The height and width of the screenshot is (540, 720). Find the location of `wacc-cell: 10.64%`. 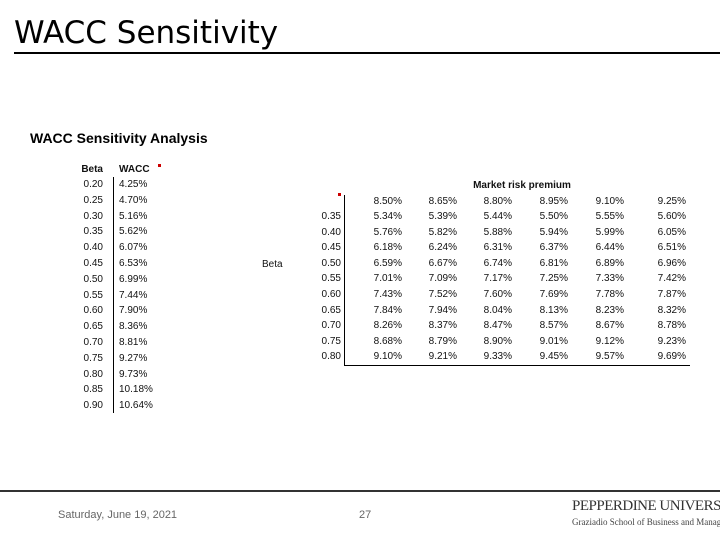

wacc-cell: 10.64% is located at coordinates (136, 406).